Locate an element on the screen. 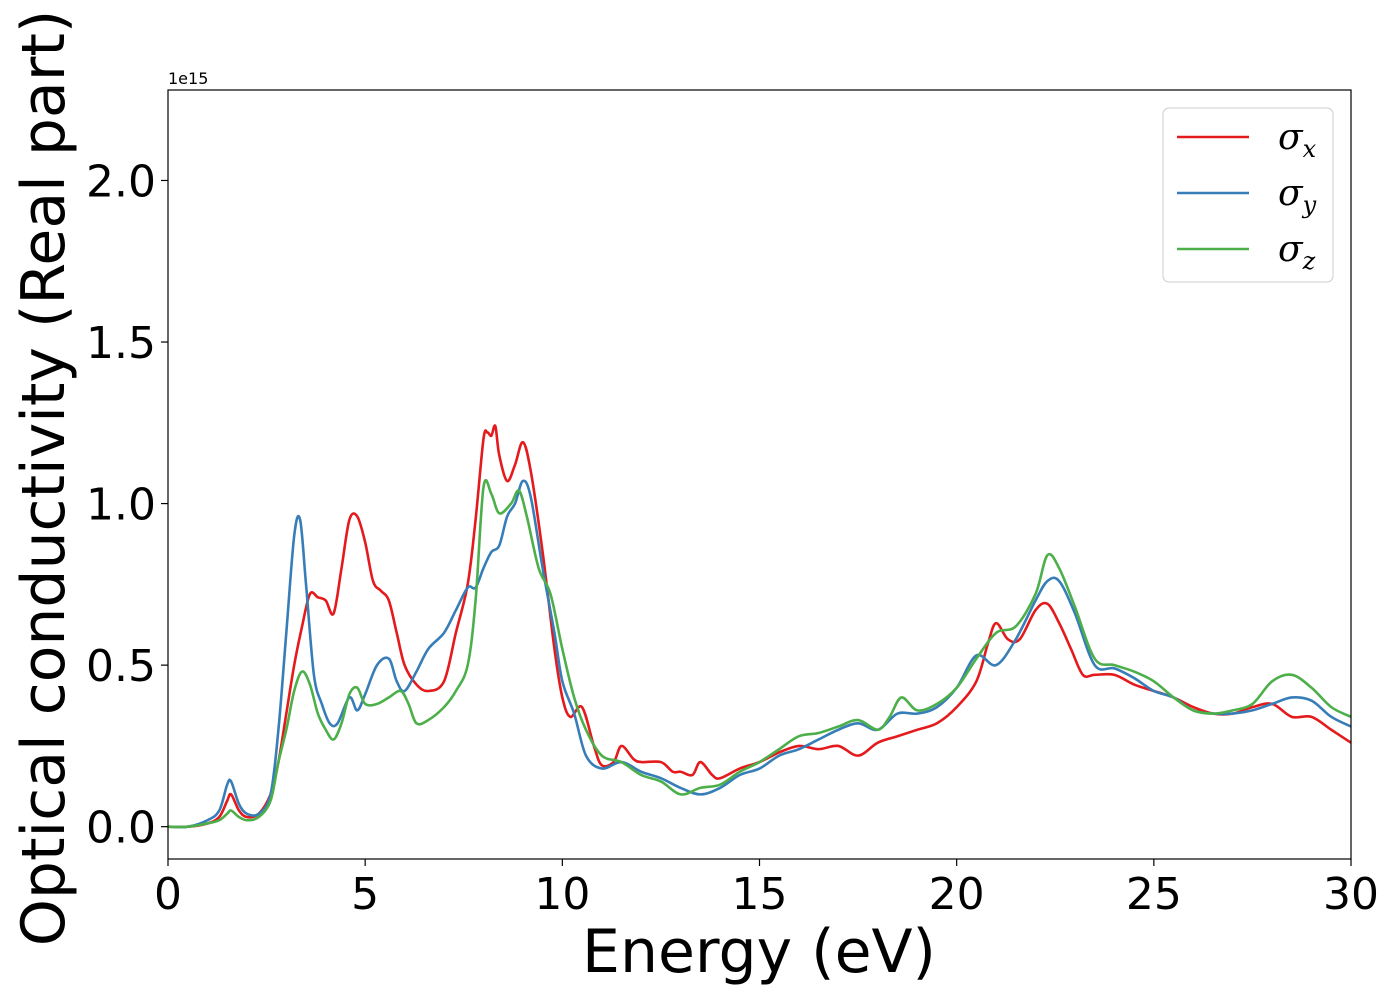  legend: σx σy σz is located at coordinates (1248, 195).